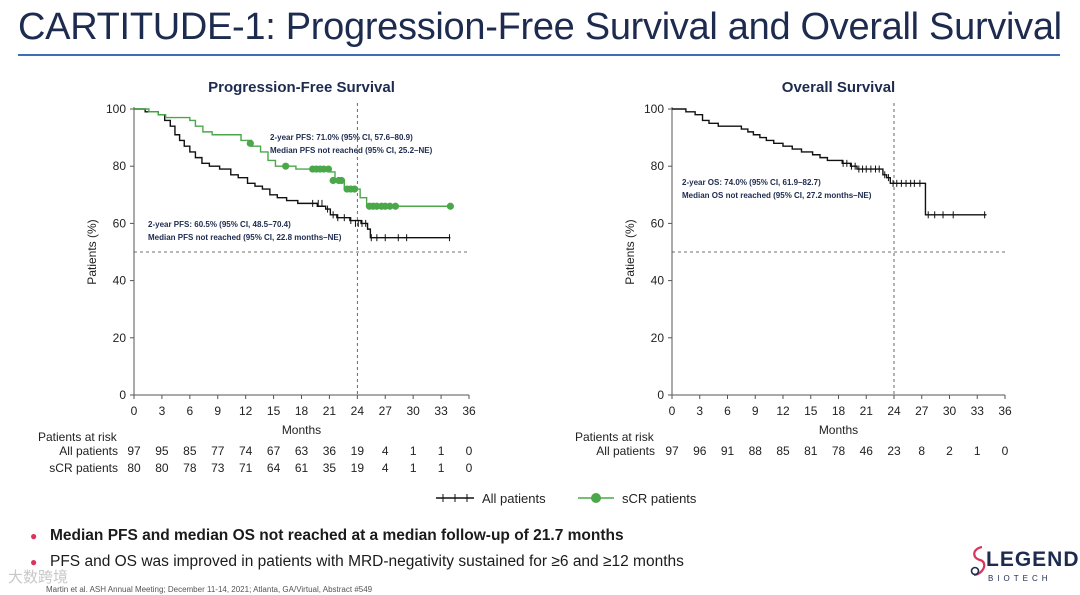 This screenshot has height=595, width=1080. Describe the element at coordinates (246, 468) in the screenshot. I see `at-risk-value: 71` at that location.